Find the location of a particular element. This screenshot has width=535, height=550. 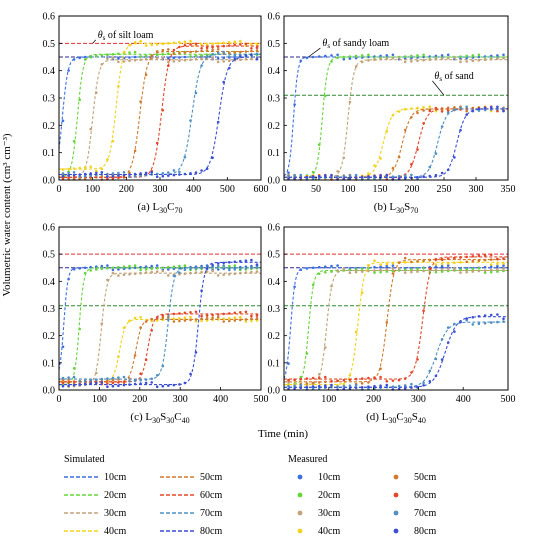

y-tick-label: 0.2 is located at coordinates (49, 336).